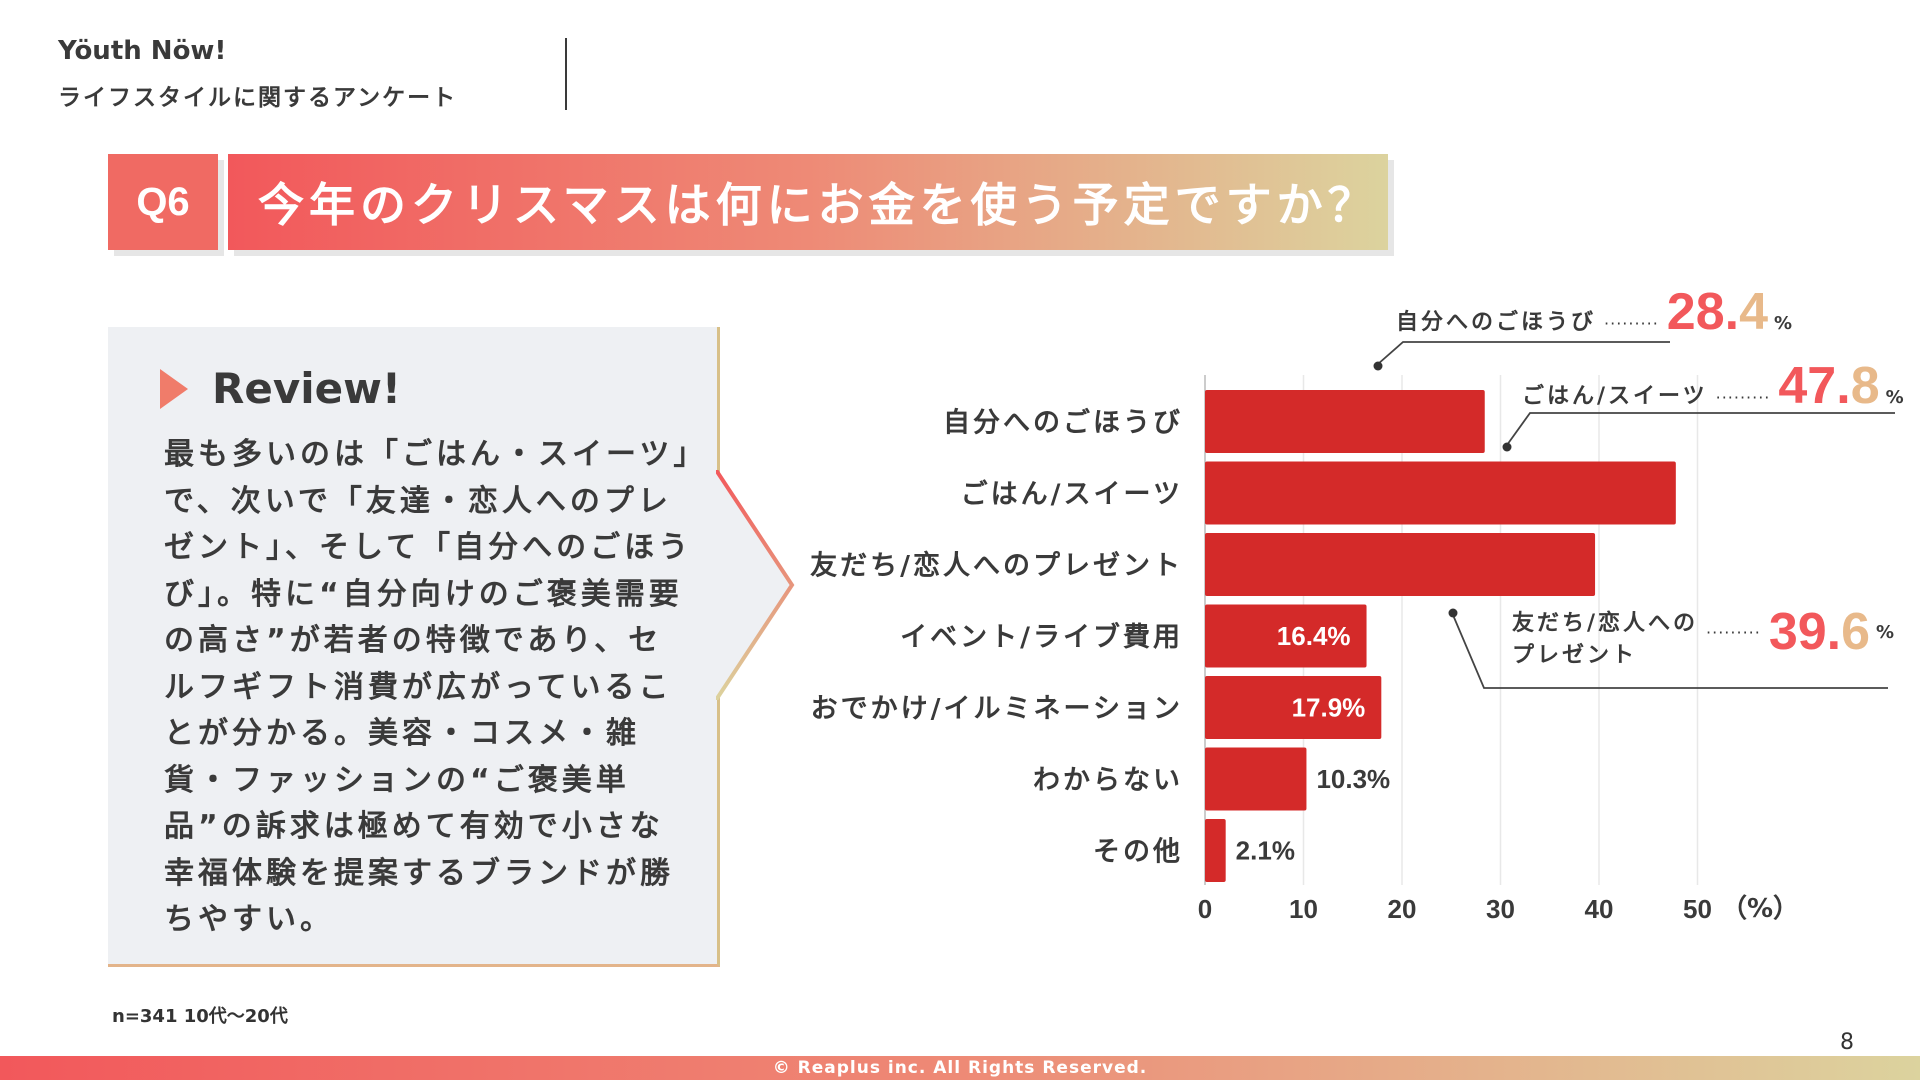  Describe the element at coordinates (1605, 623) in the screenshot. I see `callout-label-line1: 友だち/恋人への` at that location.